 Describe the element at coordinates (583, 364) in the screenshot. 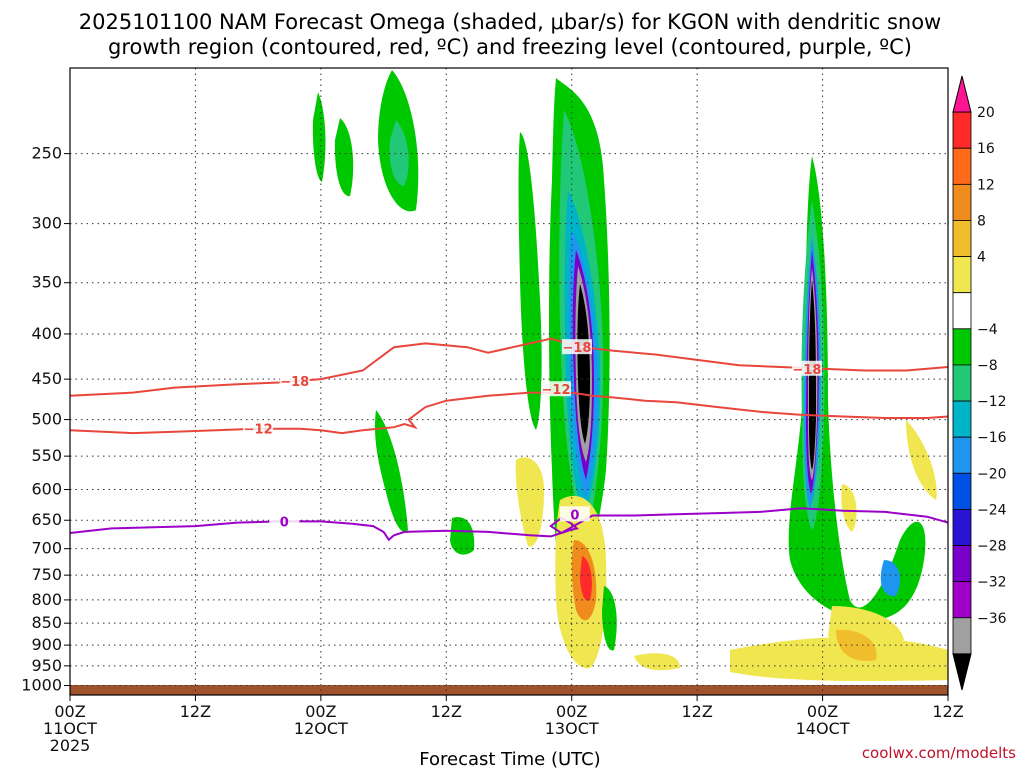

I see `omega-black-core` at that location.